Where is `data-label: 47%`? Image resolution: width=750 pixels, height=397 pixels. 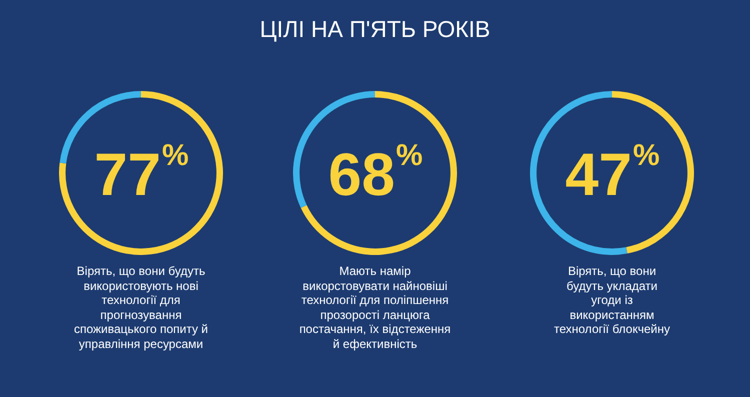 data-label: 47% is located at coordinates (612, 173).